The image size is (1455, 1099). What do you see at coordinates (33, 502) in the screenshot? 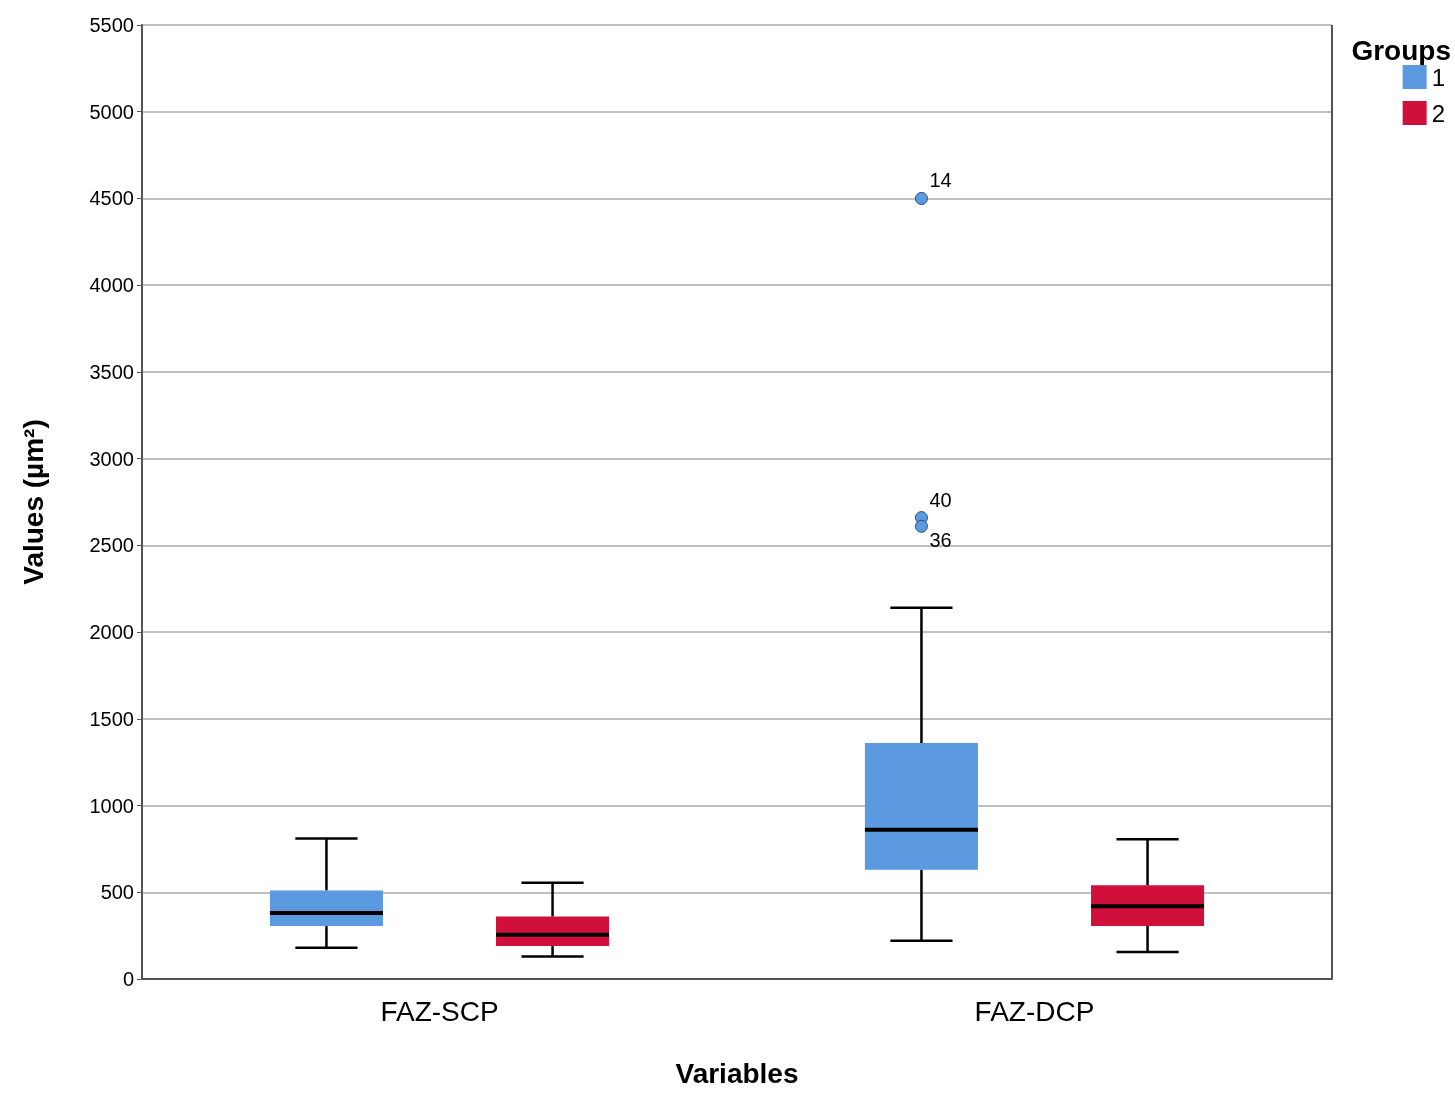
I see `y-axis-title: Values (µm²)` at bounding box center [33, 502].